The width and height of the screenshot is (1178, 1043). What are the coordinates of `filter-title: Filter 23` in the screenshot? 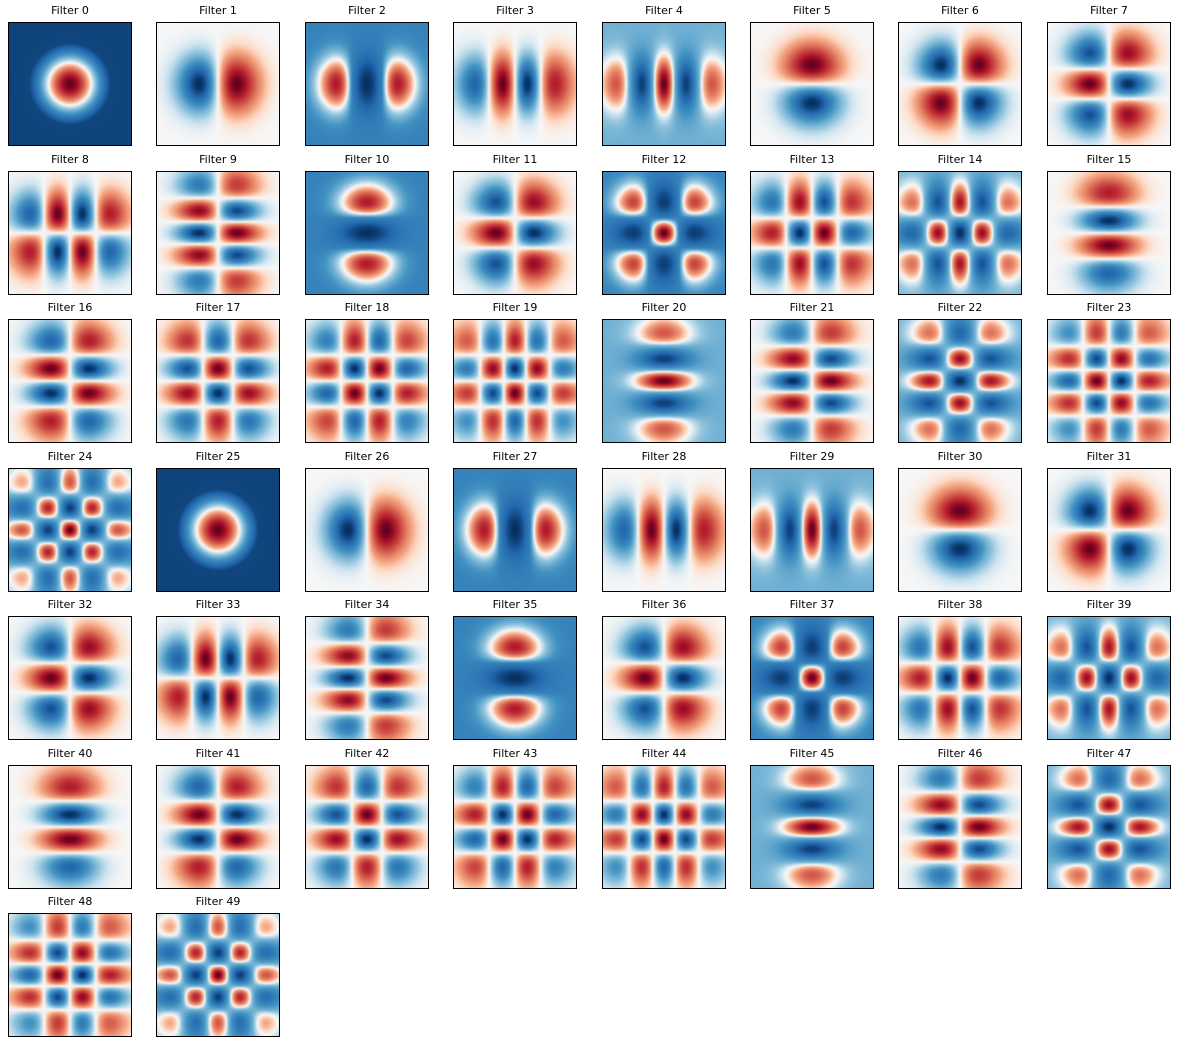 It's located at (1109, 307).